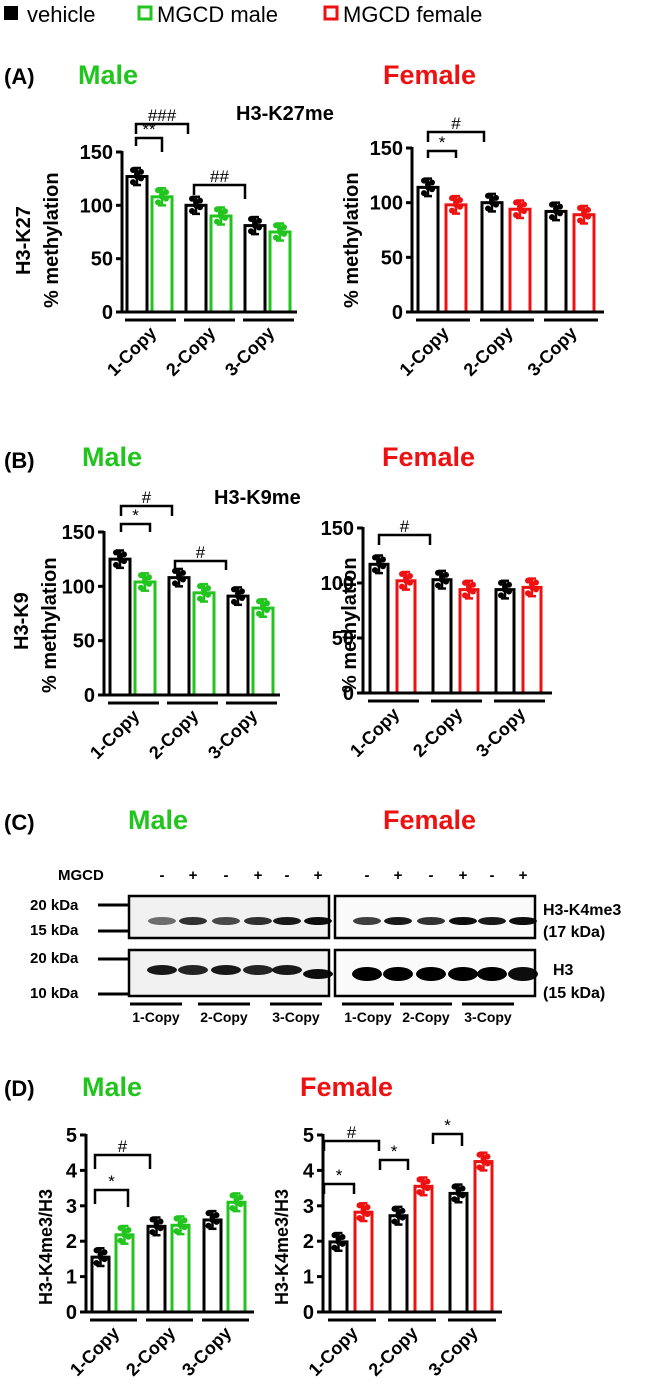 Image resolution: width=661 pixels, height=1393 pixels. I want to click on mgcd-sign: -, so click(492, 875).